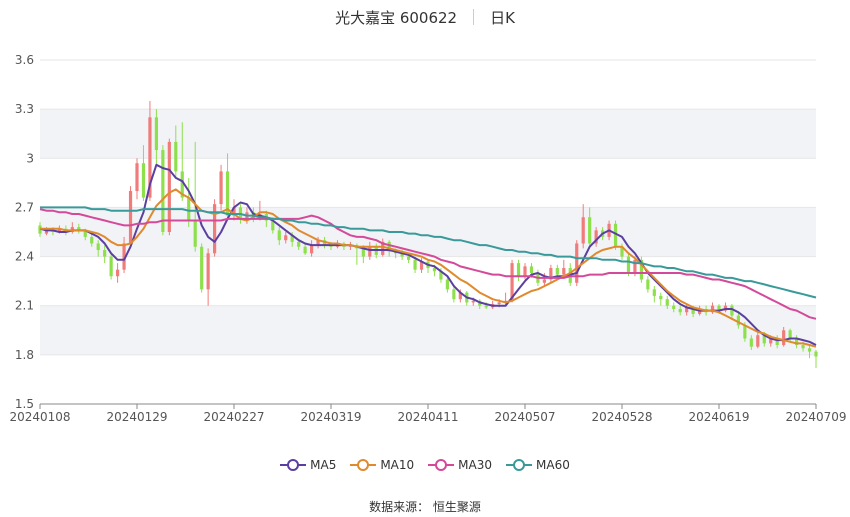 This screenshot has width=850, height=517. I want to click on legend-ma60-icon, so click(519, 465).